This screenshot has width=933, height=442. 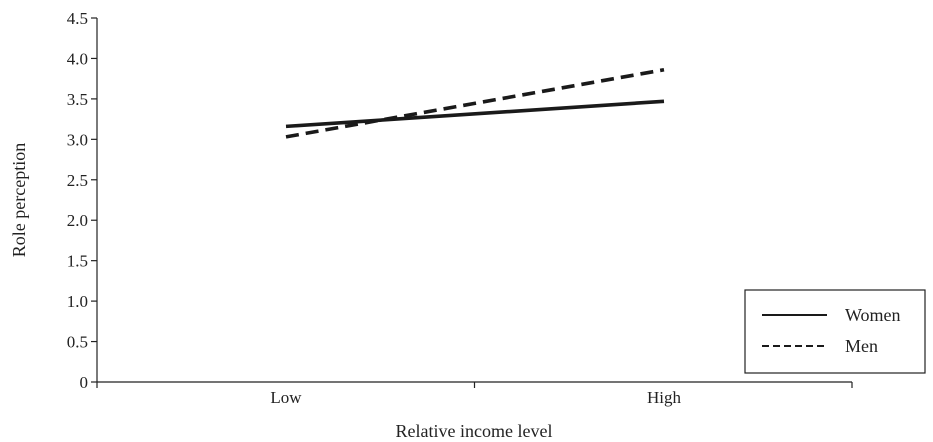 I want to click on y-tick-label: 3.5, so click(x=77, y=99).